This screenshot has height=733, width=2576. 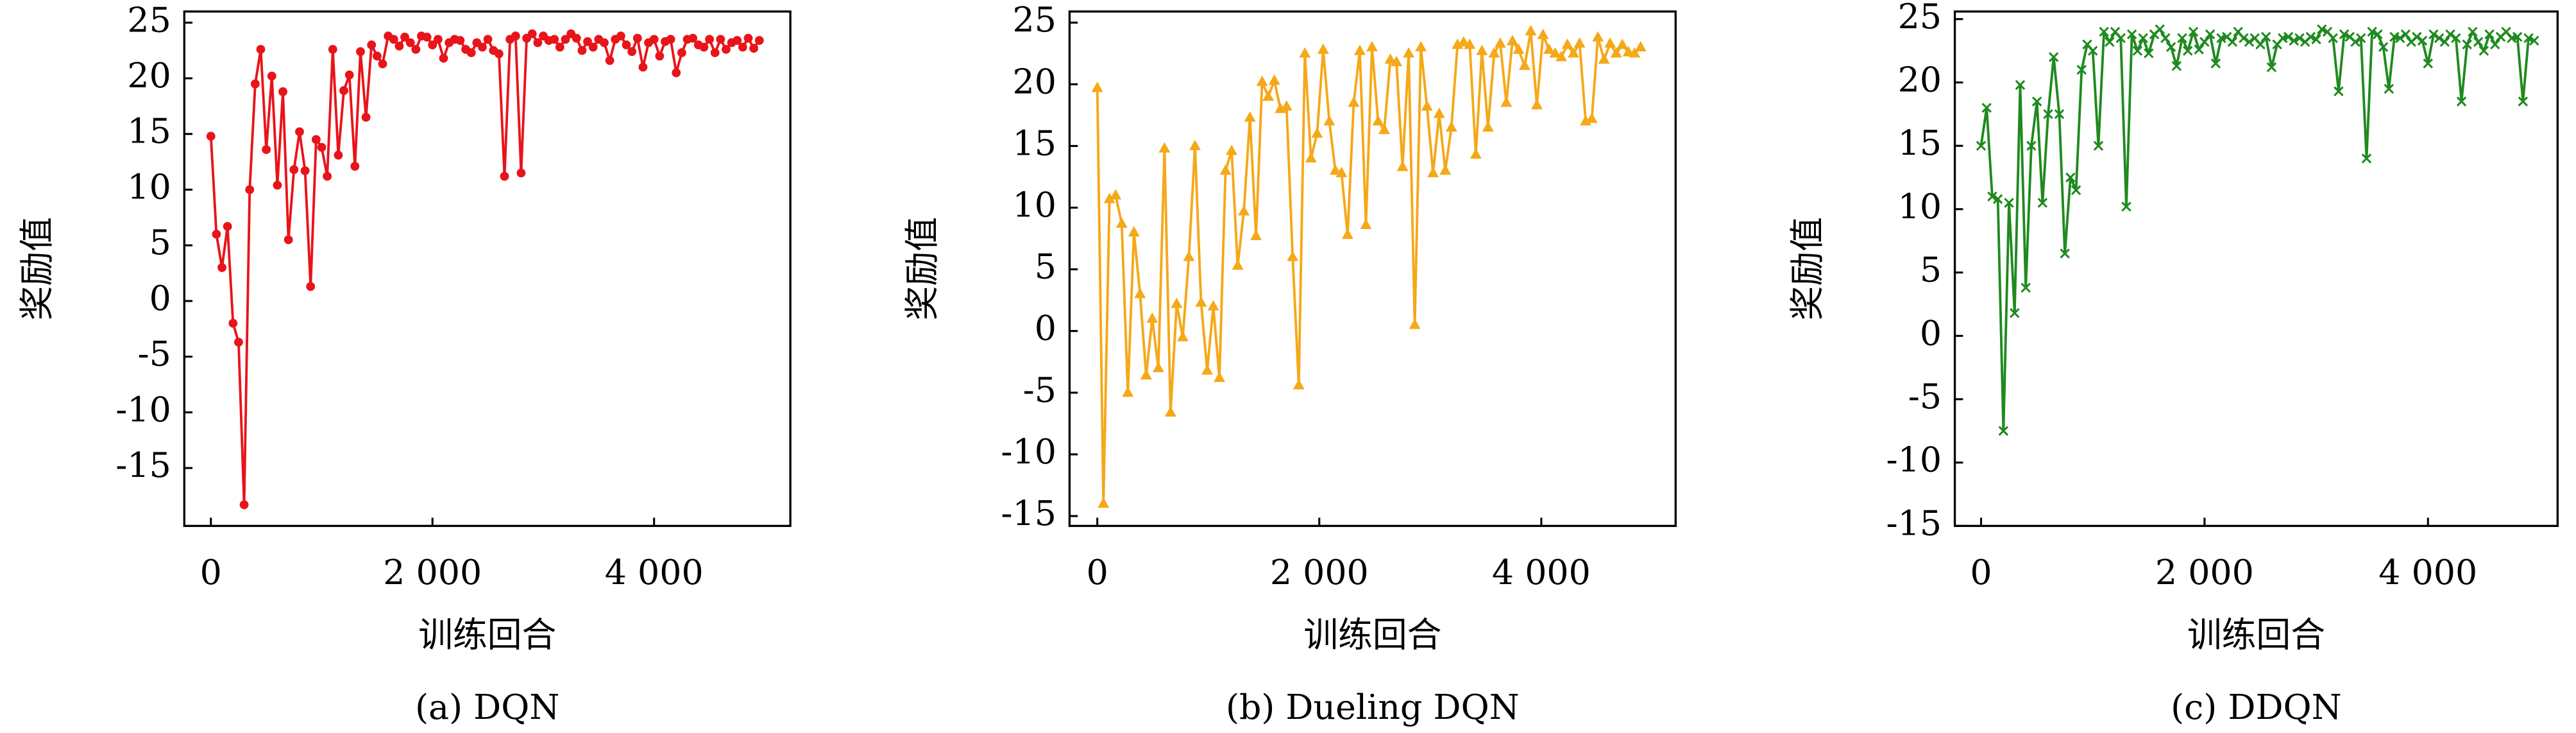 I want to click on y-tick-label: 0, so click(x=160, y=298).